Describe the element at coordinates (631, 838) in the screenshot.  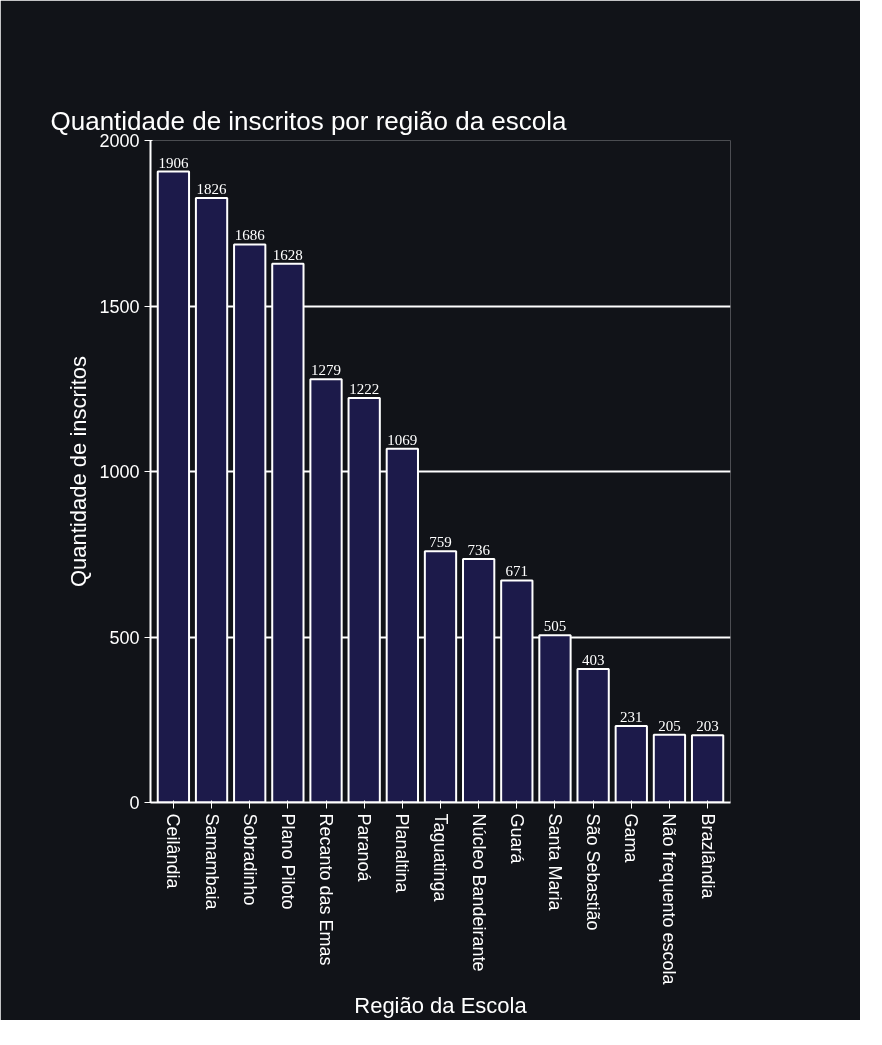
I see `x-tick-label: Gama` at that location.